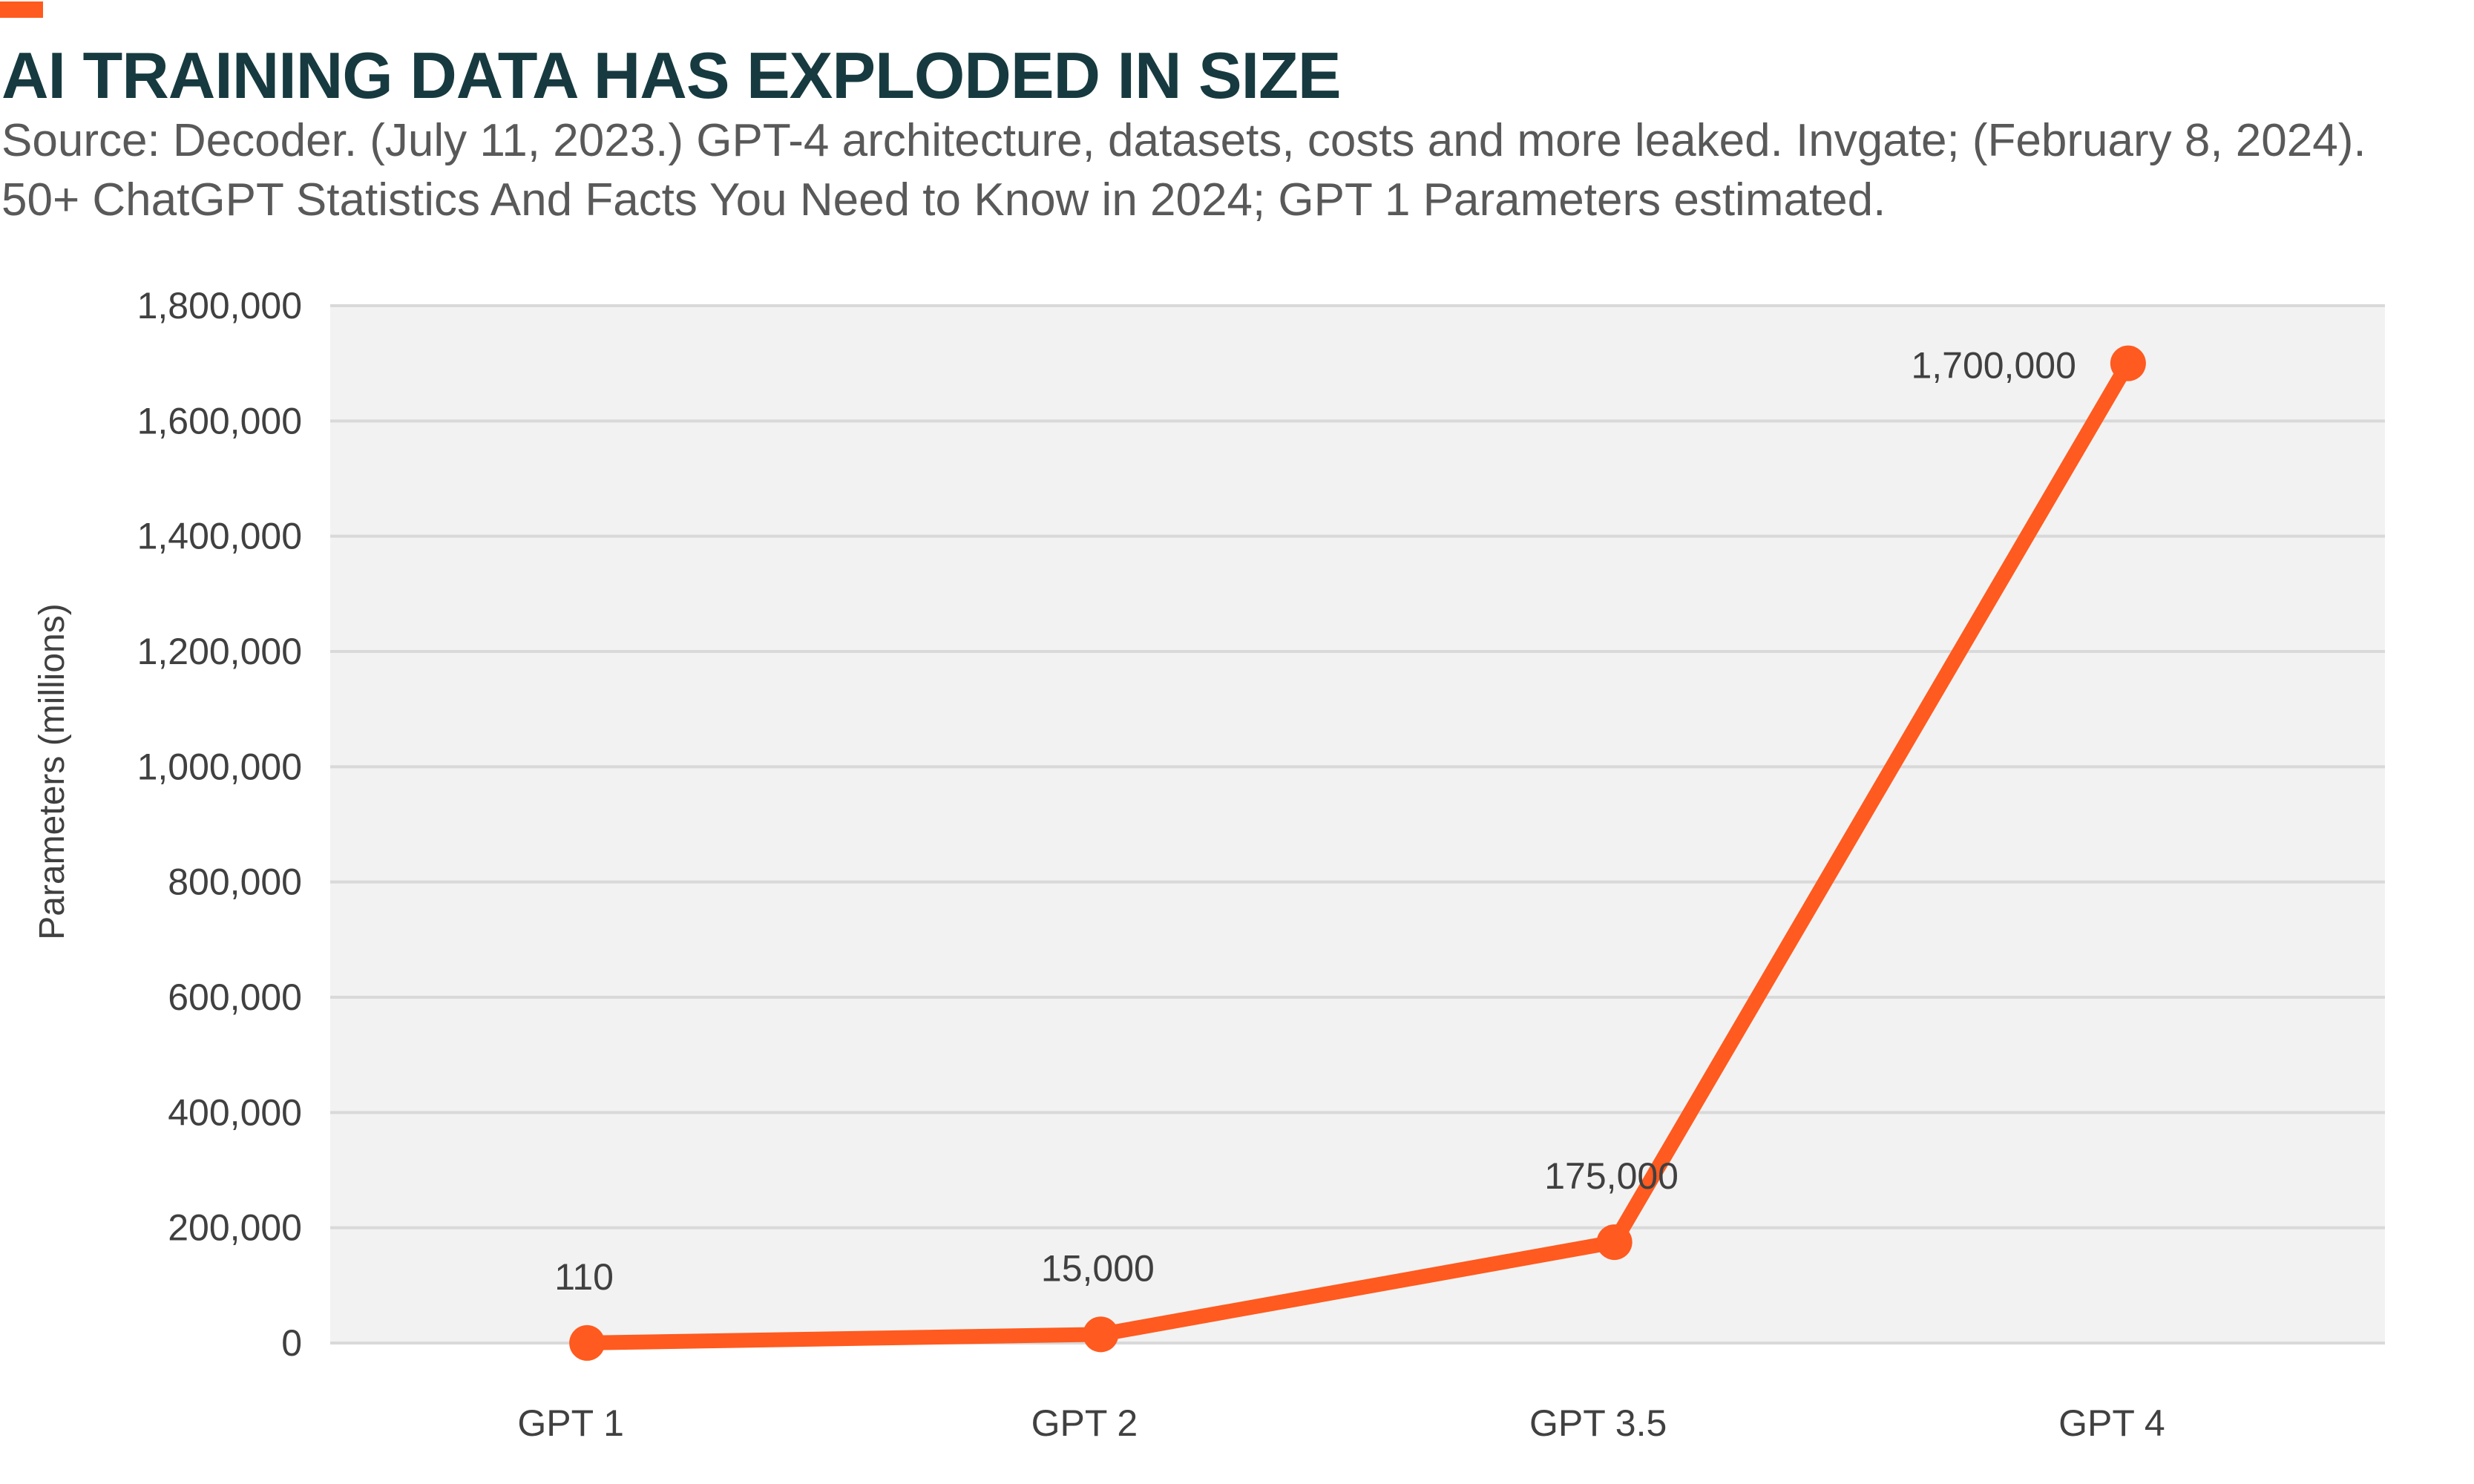 This screenshot has height=1484, width=2474. What do you see at coordinates (219, 536) in the screenshot?
I see `y-tick-label: 1,400,000` at bounding box center [219, 536].